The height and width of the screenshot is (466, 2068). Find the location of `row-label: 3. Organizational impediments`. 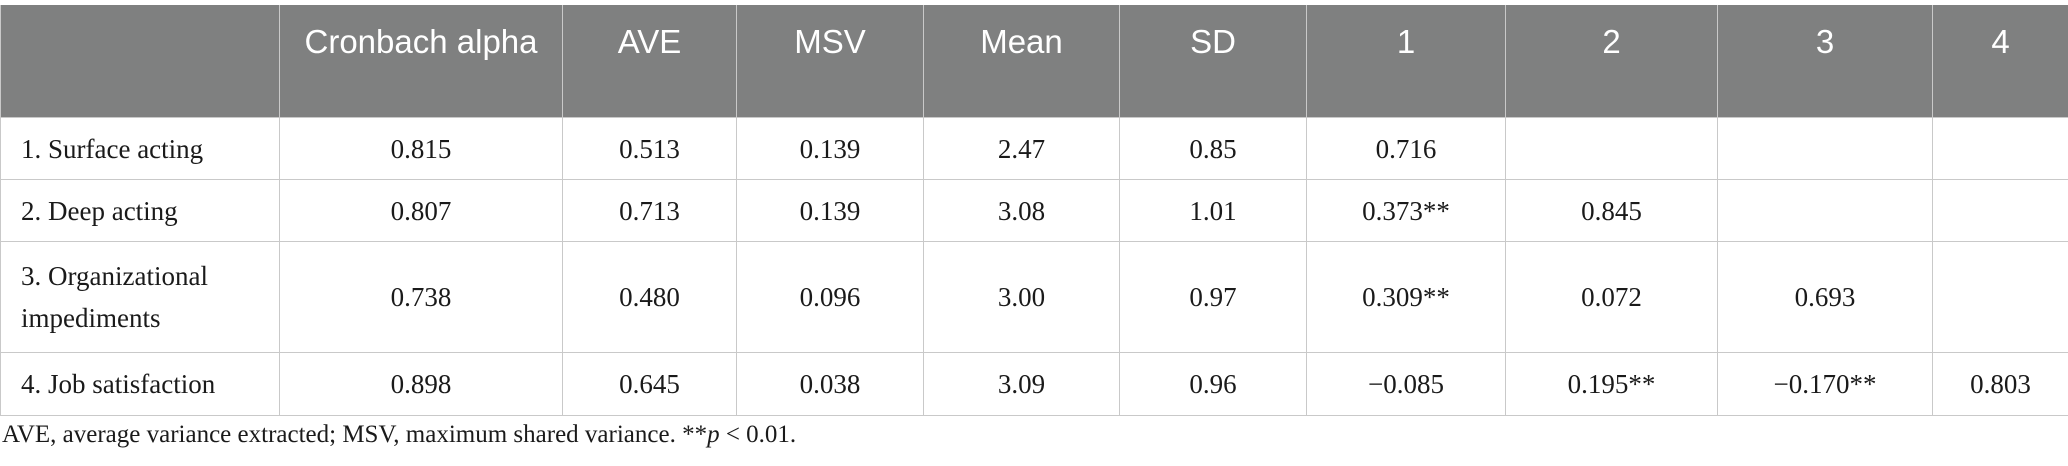

row-label: 3. Organizational impediments is located at coordinates (140, 297).